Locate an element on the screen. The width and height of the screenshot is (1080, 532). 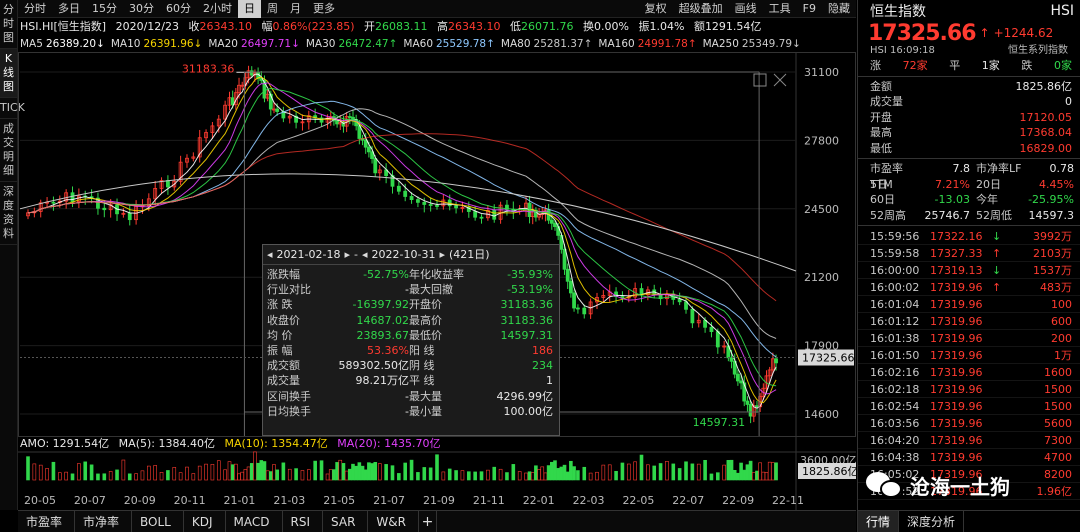
x-tick-label: 21-05 is located at coordinates (339, 500).